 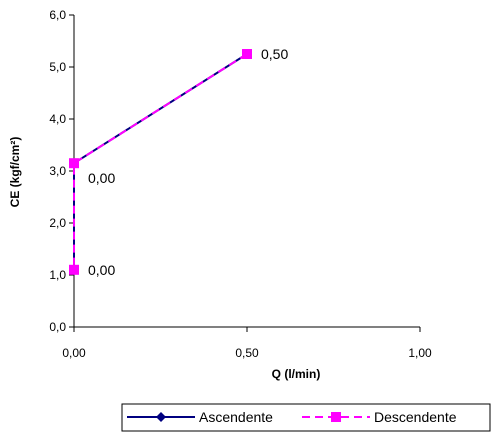 What do you see at coordinates (57, 15) in the screenshot?
I see `y-tick-label: 6,0` at bounding box center [57, 15].